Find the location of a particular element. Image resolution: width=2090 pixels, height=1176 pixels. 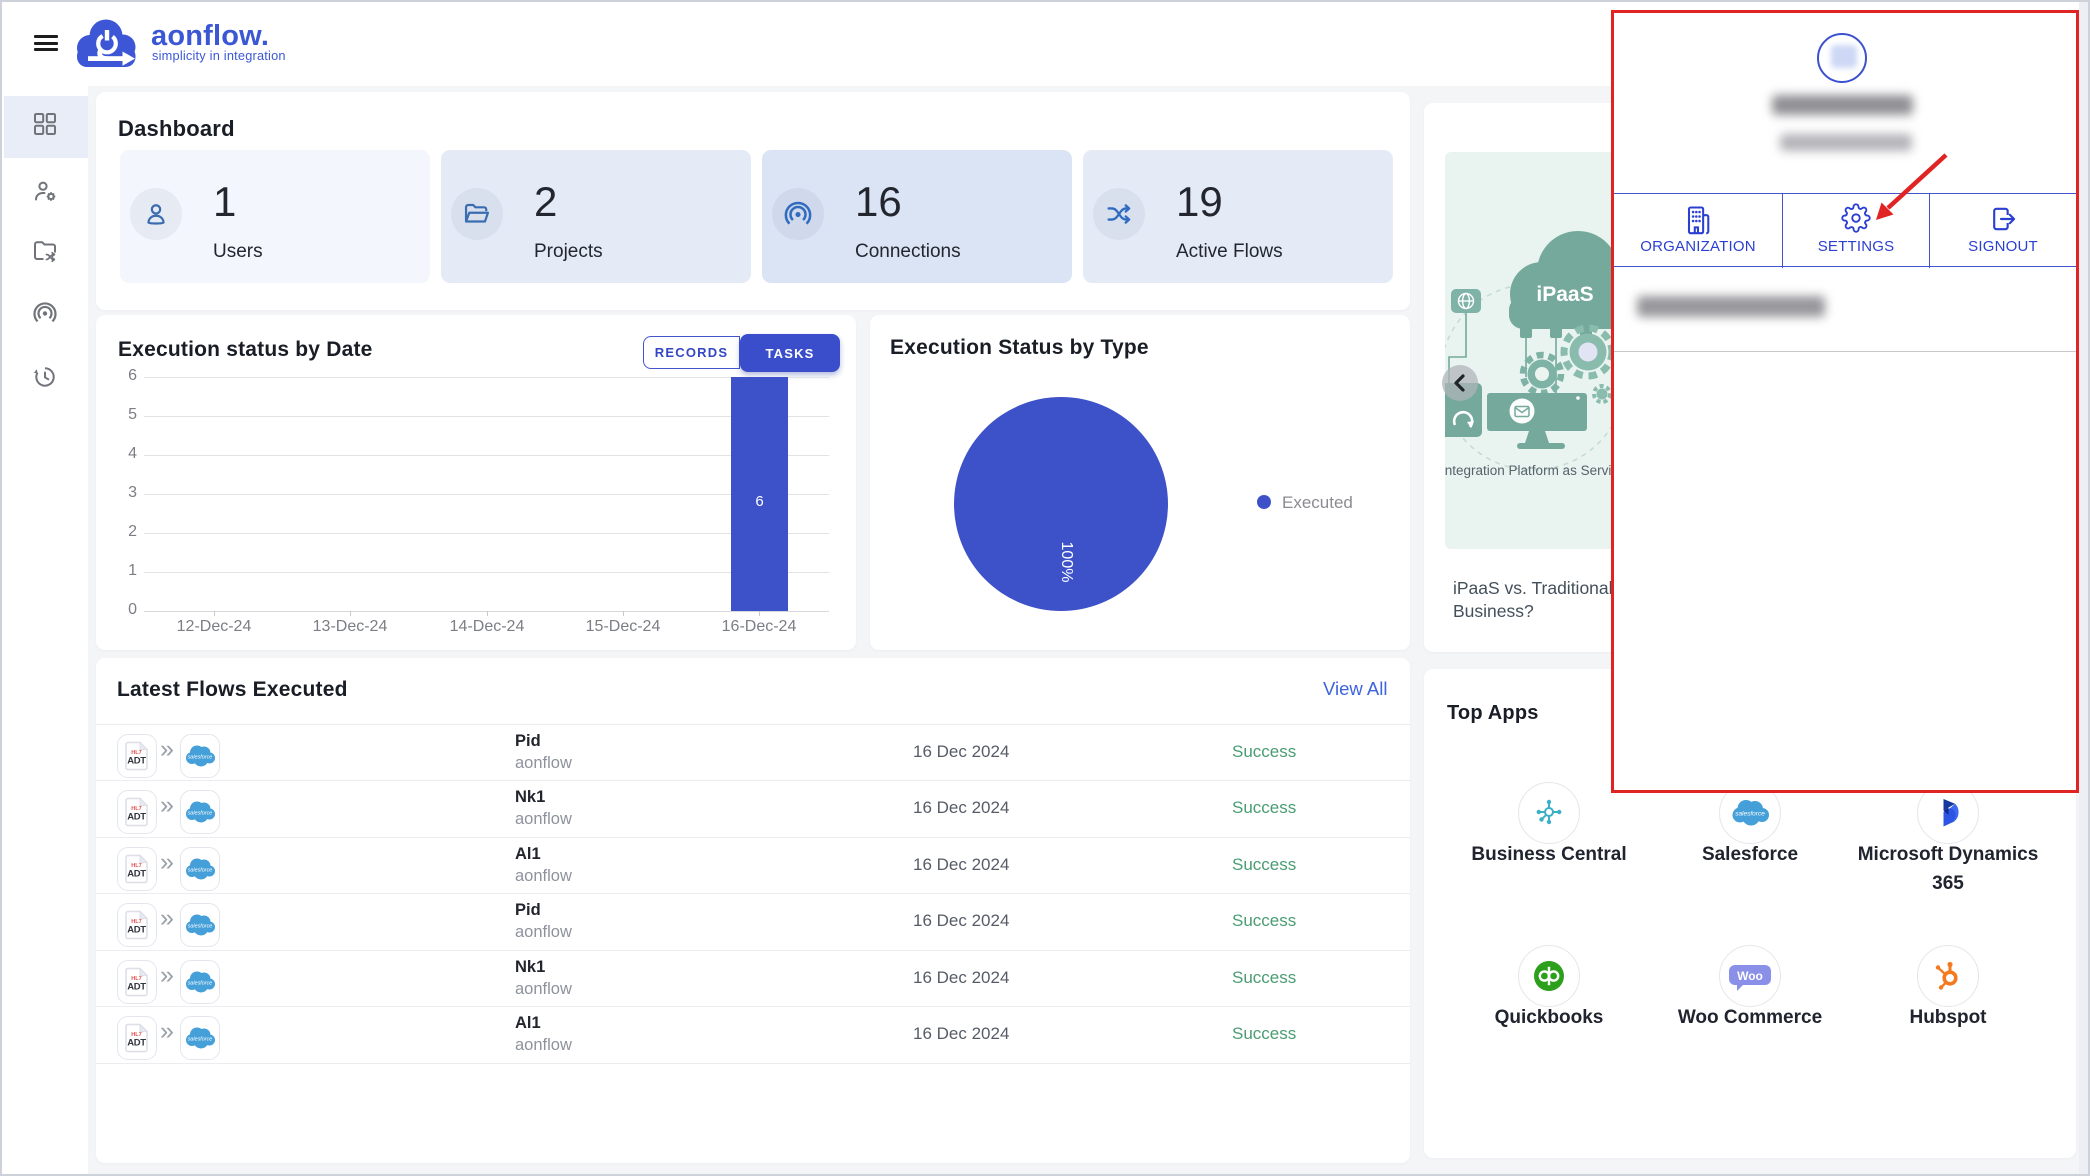

svg-text: Woo is located at coordinates (1750, 976).